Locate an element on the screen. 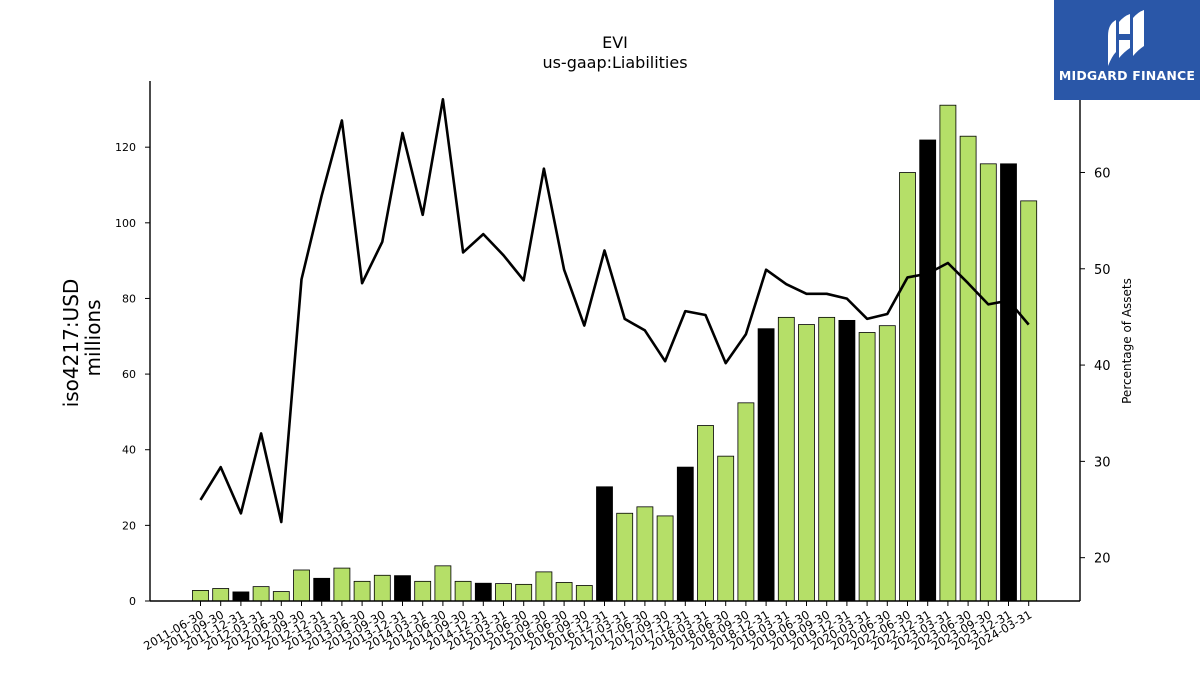 Image resolution: width=1200 pixels, height=675 pixels. y-tick-label: 80 is located at coordinates (129, 298).